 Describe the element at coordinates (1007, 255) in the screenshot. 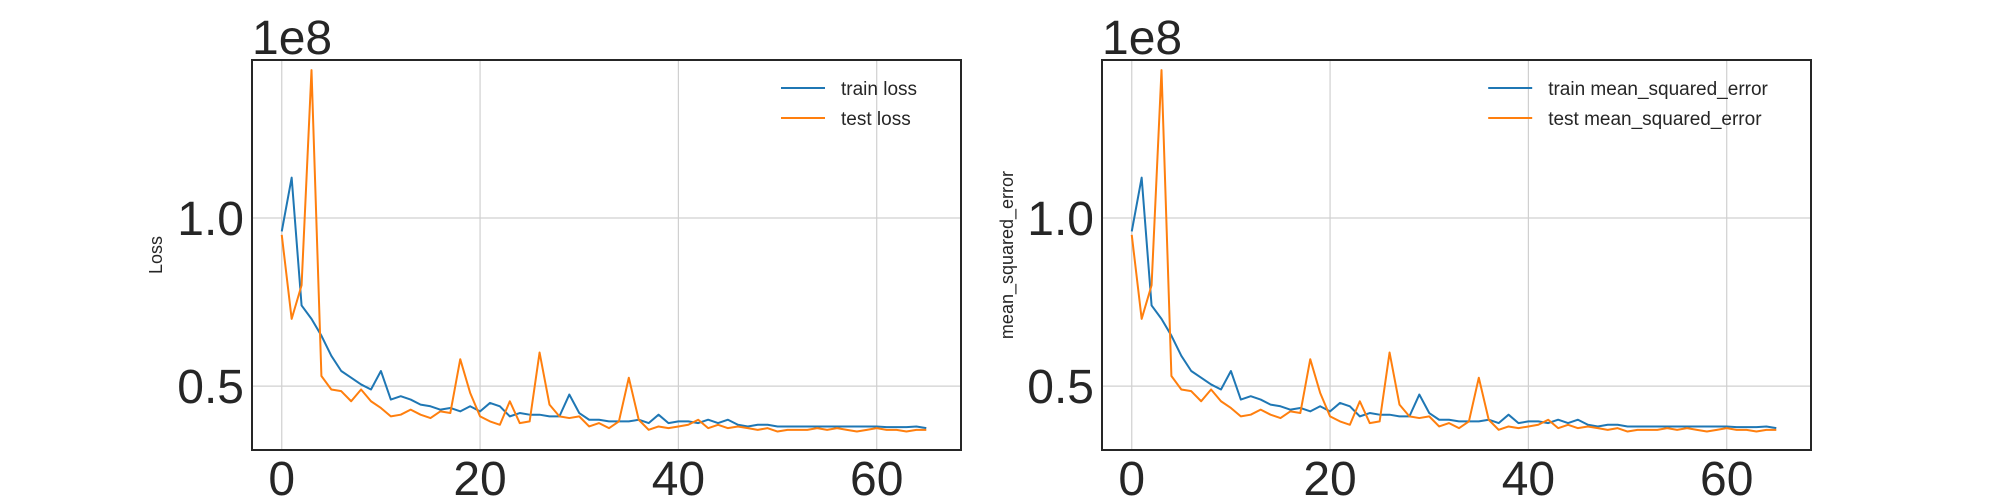

I see `y-axis-label: mean_squared_error` at that location.